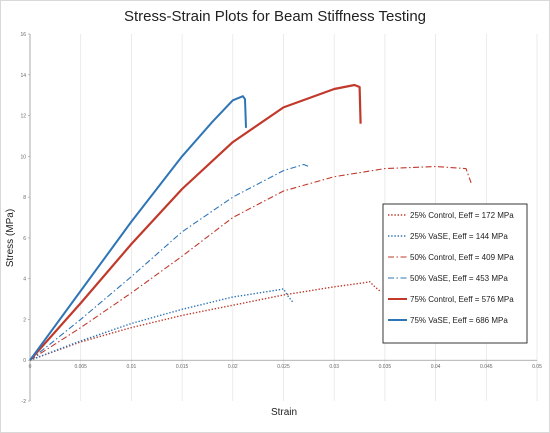  Describe the element at coordinates (23, 76) in the screenshot. I see `y-tick-label: 14` at that location.